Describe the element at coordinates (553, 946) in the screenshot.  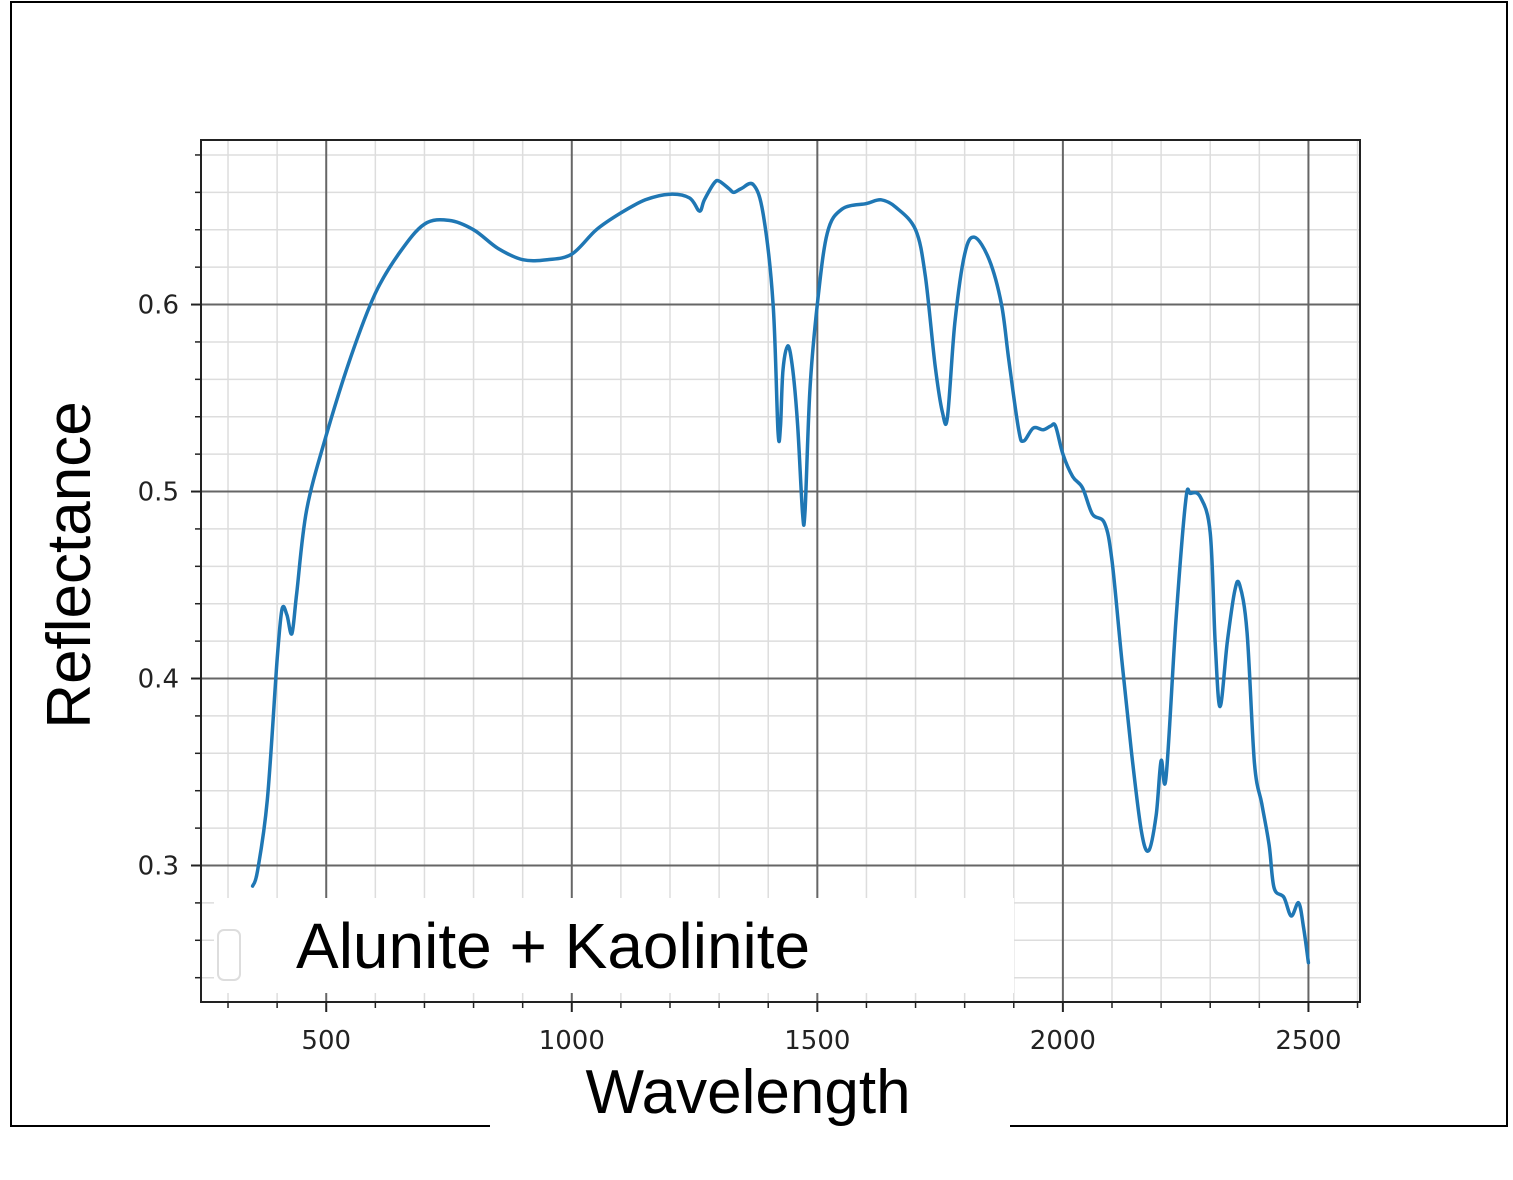
I see `legend-label: Alunite + Kaolinite` at that location.